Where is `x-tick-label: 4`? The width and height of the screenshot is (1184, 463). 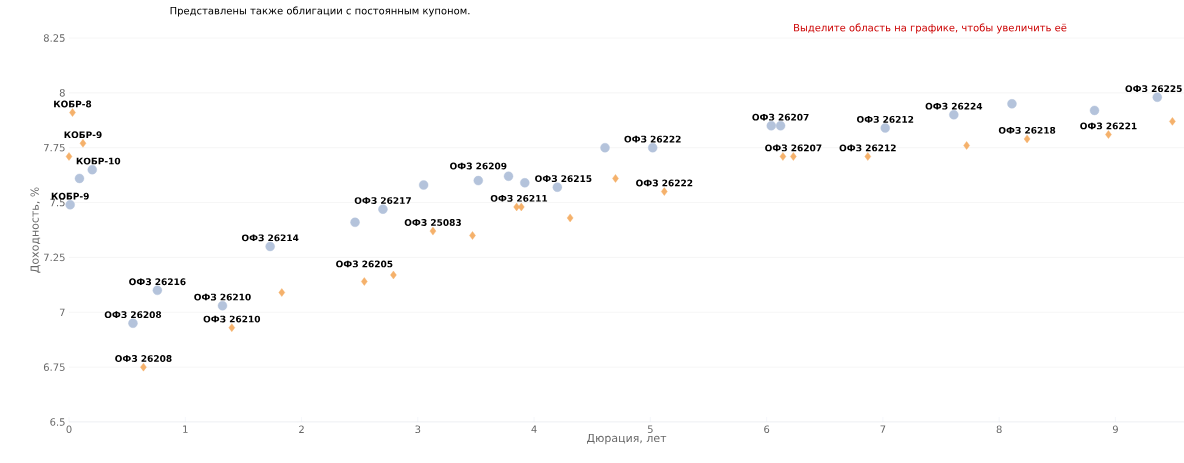
x-tick-label: 4 is located at coordinates (534, 429).